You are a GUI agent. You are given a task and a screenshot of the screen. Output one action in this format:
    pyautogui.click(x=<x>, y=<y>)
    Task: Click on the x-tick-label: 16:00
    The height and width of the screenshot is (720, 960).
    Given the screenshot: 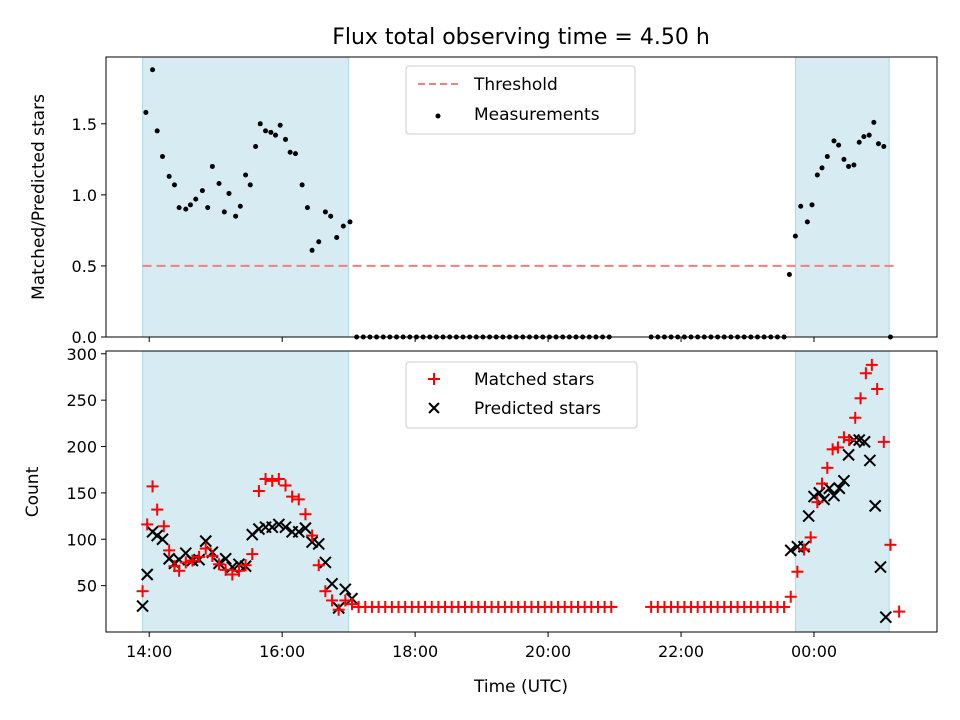 What is the action you would take?
    pyautogui.click(x=282, y=651)
    